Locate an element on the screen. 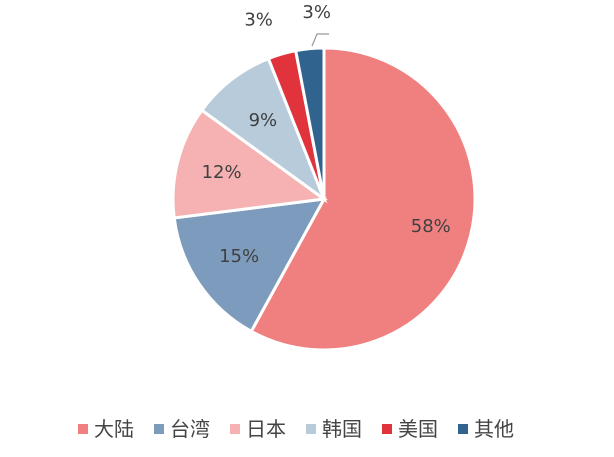 The image size is (614, 457). slice-label-korea: 9% is located at coordinates (263, 120).